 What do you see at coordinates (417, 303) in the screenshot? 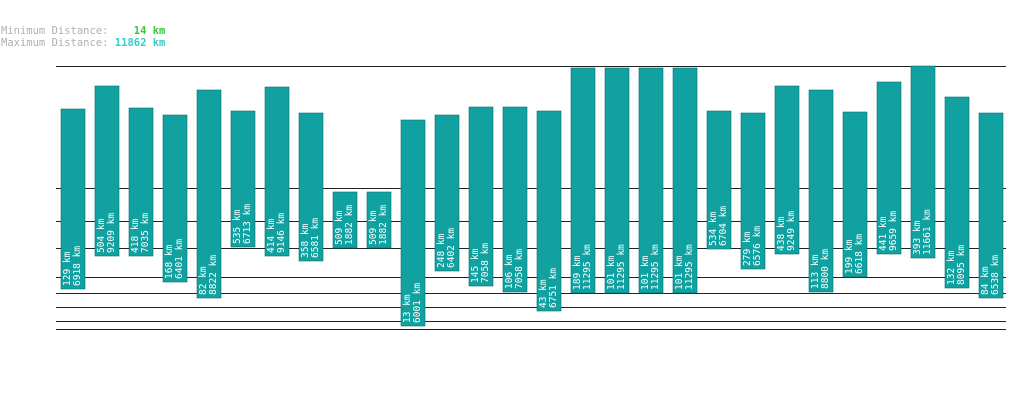
I see `bar-label-long: 6001 km` at bounding box center [417, 303].